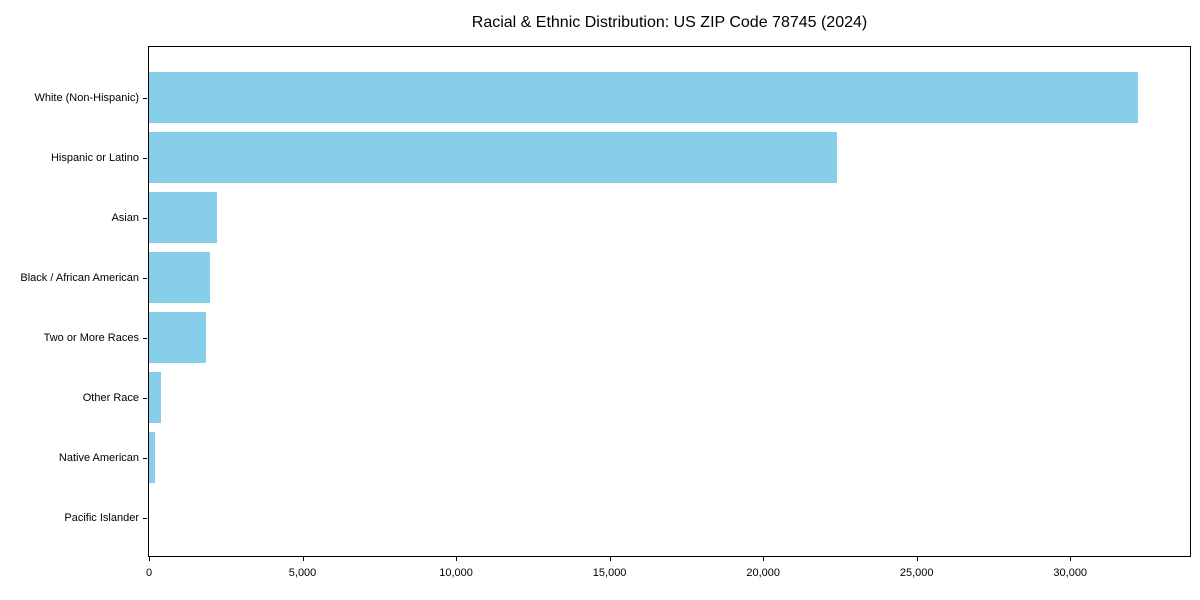  I want to click on x-axis-tick-label: 5,000, so click(302, 573).